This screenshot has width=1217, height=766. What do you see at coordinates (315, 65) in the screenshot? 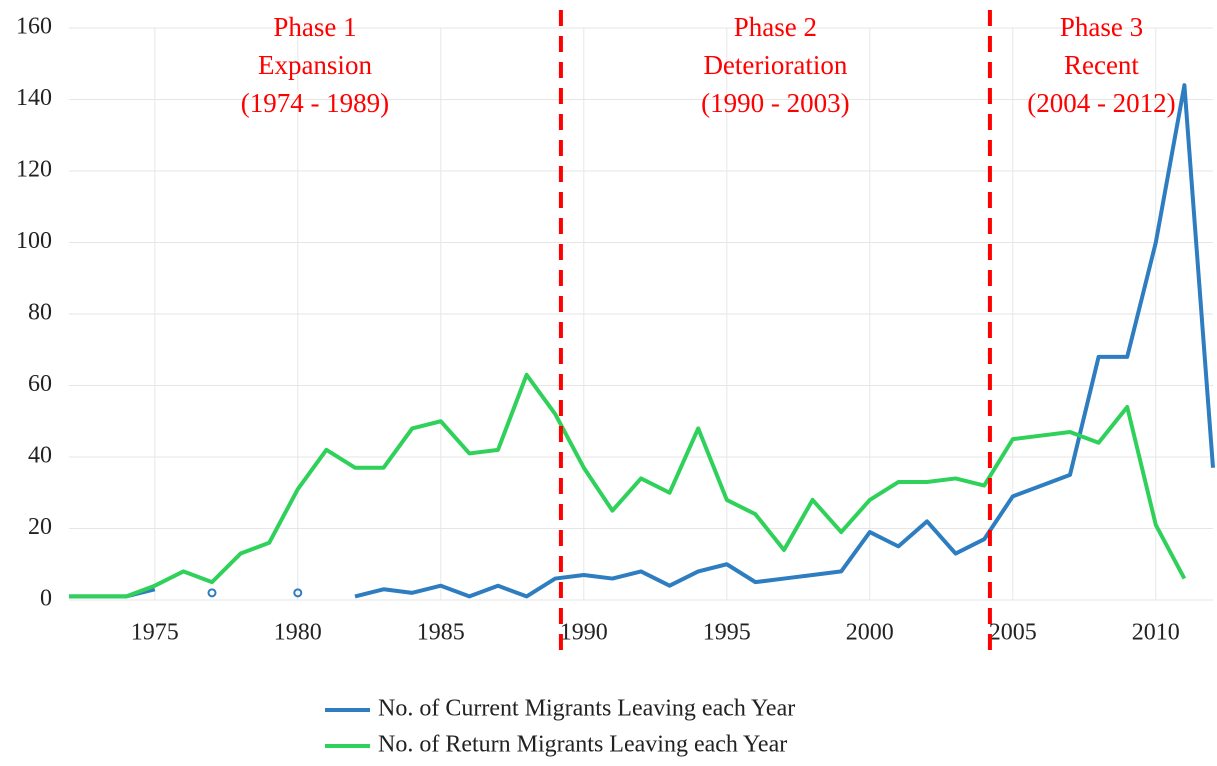
I see `annotation: Expansion` at bounding box center [315, 65].